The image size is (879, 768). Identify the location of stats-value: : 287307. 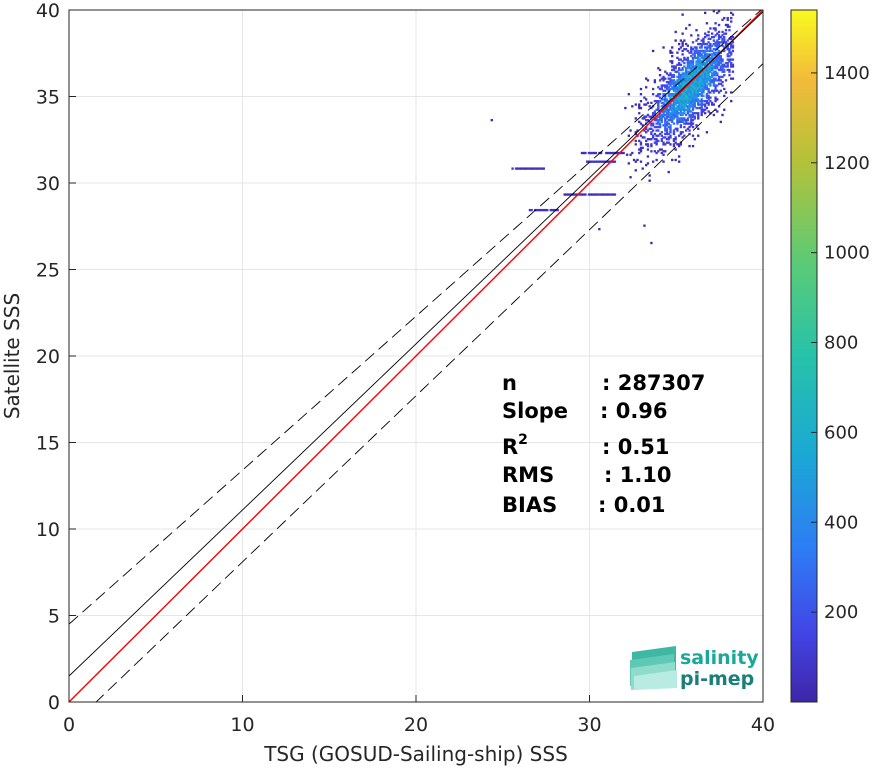
(653, 383).